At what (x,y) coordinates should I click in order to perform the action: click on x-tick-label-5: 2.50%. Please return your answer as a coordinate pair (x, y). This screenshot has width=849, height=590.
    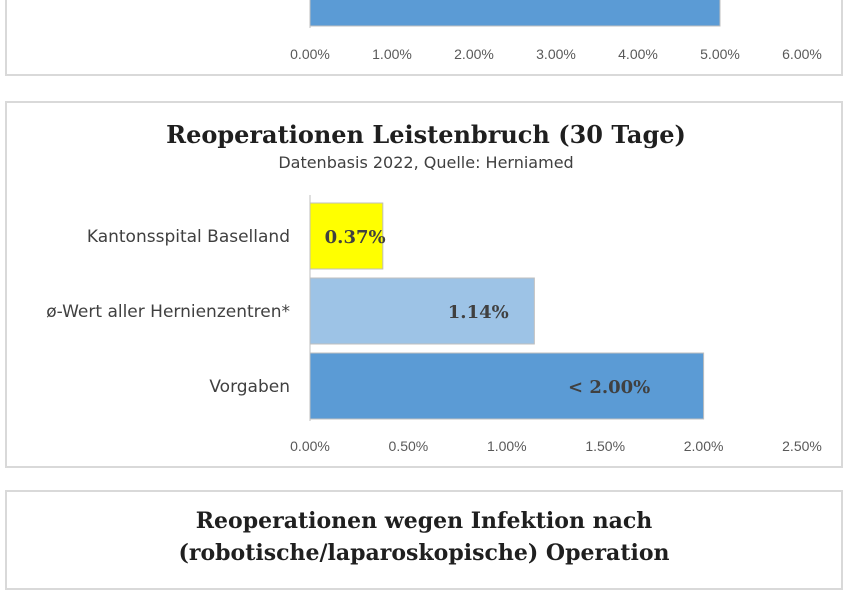
    Looking at the image, I should click on (802, 446).